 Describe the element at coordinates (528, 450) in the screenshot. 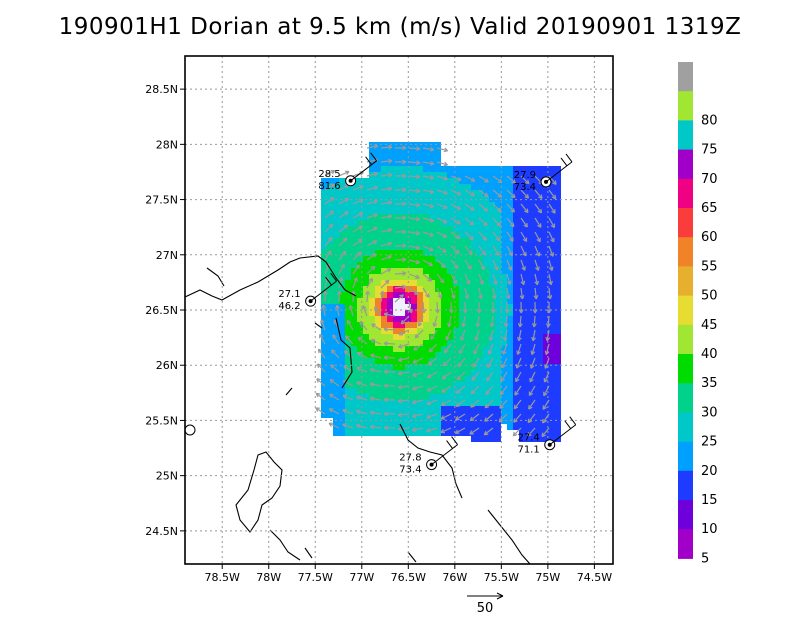

I see `station-wind-label: 71.1` at that location.